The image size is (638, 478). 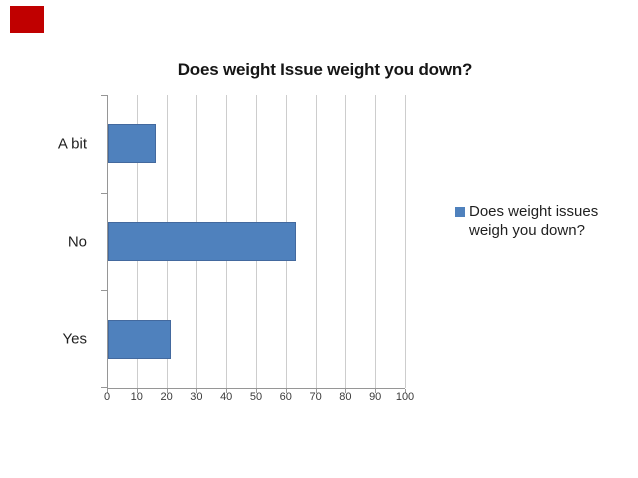 I want to click on corner-mark, so click(x=27, y=19).